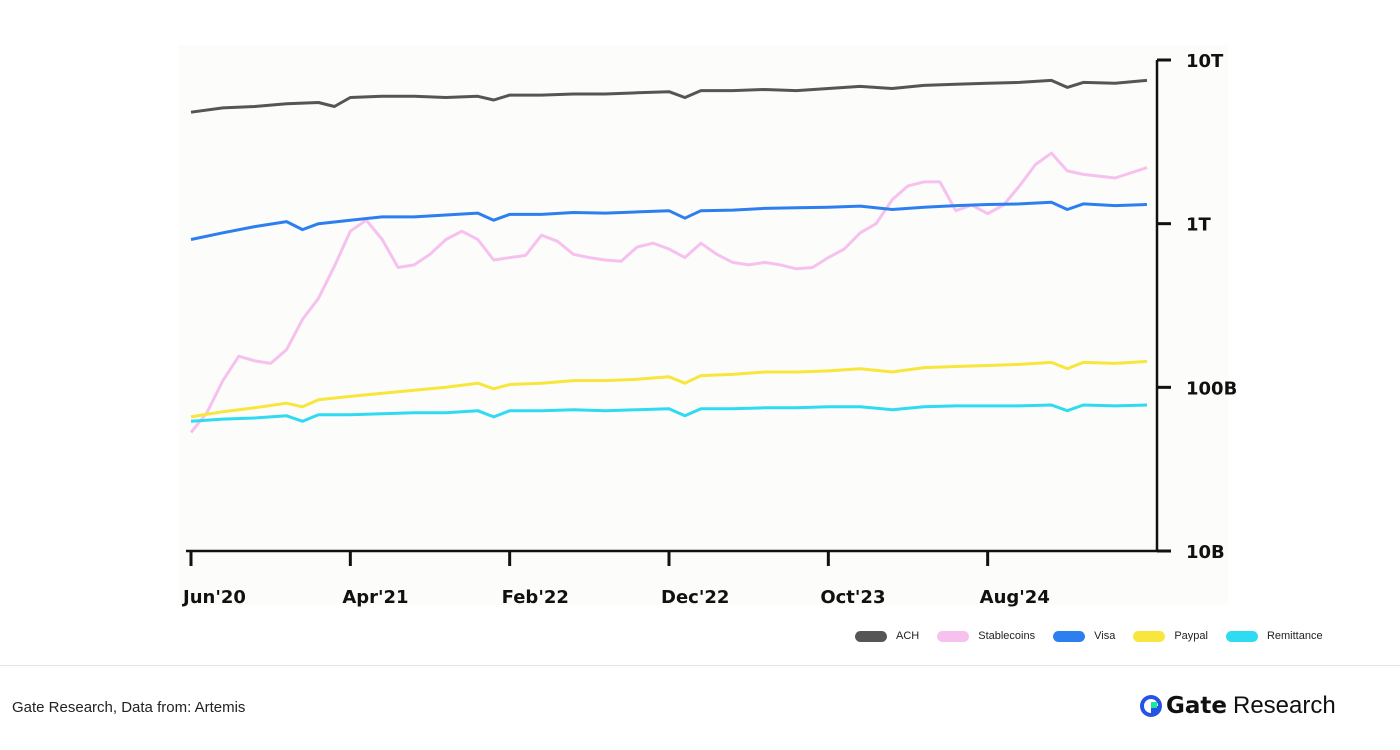 This screenshot has width=1400, height=750. I want to click on series-line-ach, so click(669, 96).